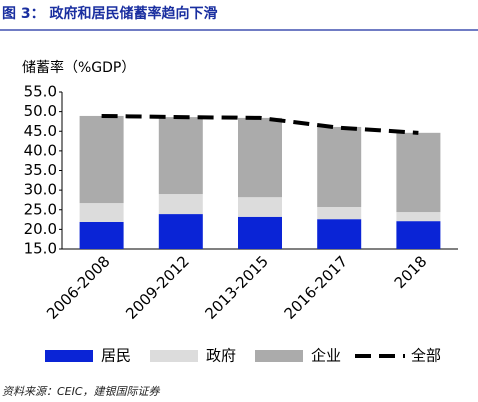 The image size is (478, 402). Describe the element at coordinates (426, 356) in the screenshot. I see `legend-label: 全部` at that location.